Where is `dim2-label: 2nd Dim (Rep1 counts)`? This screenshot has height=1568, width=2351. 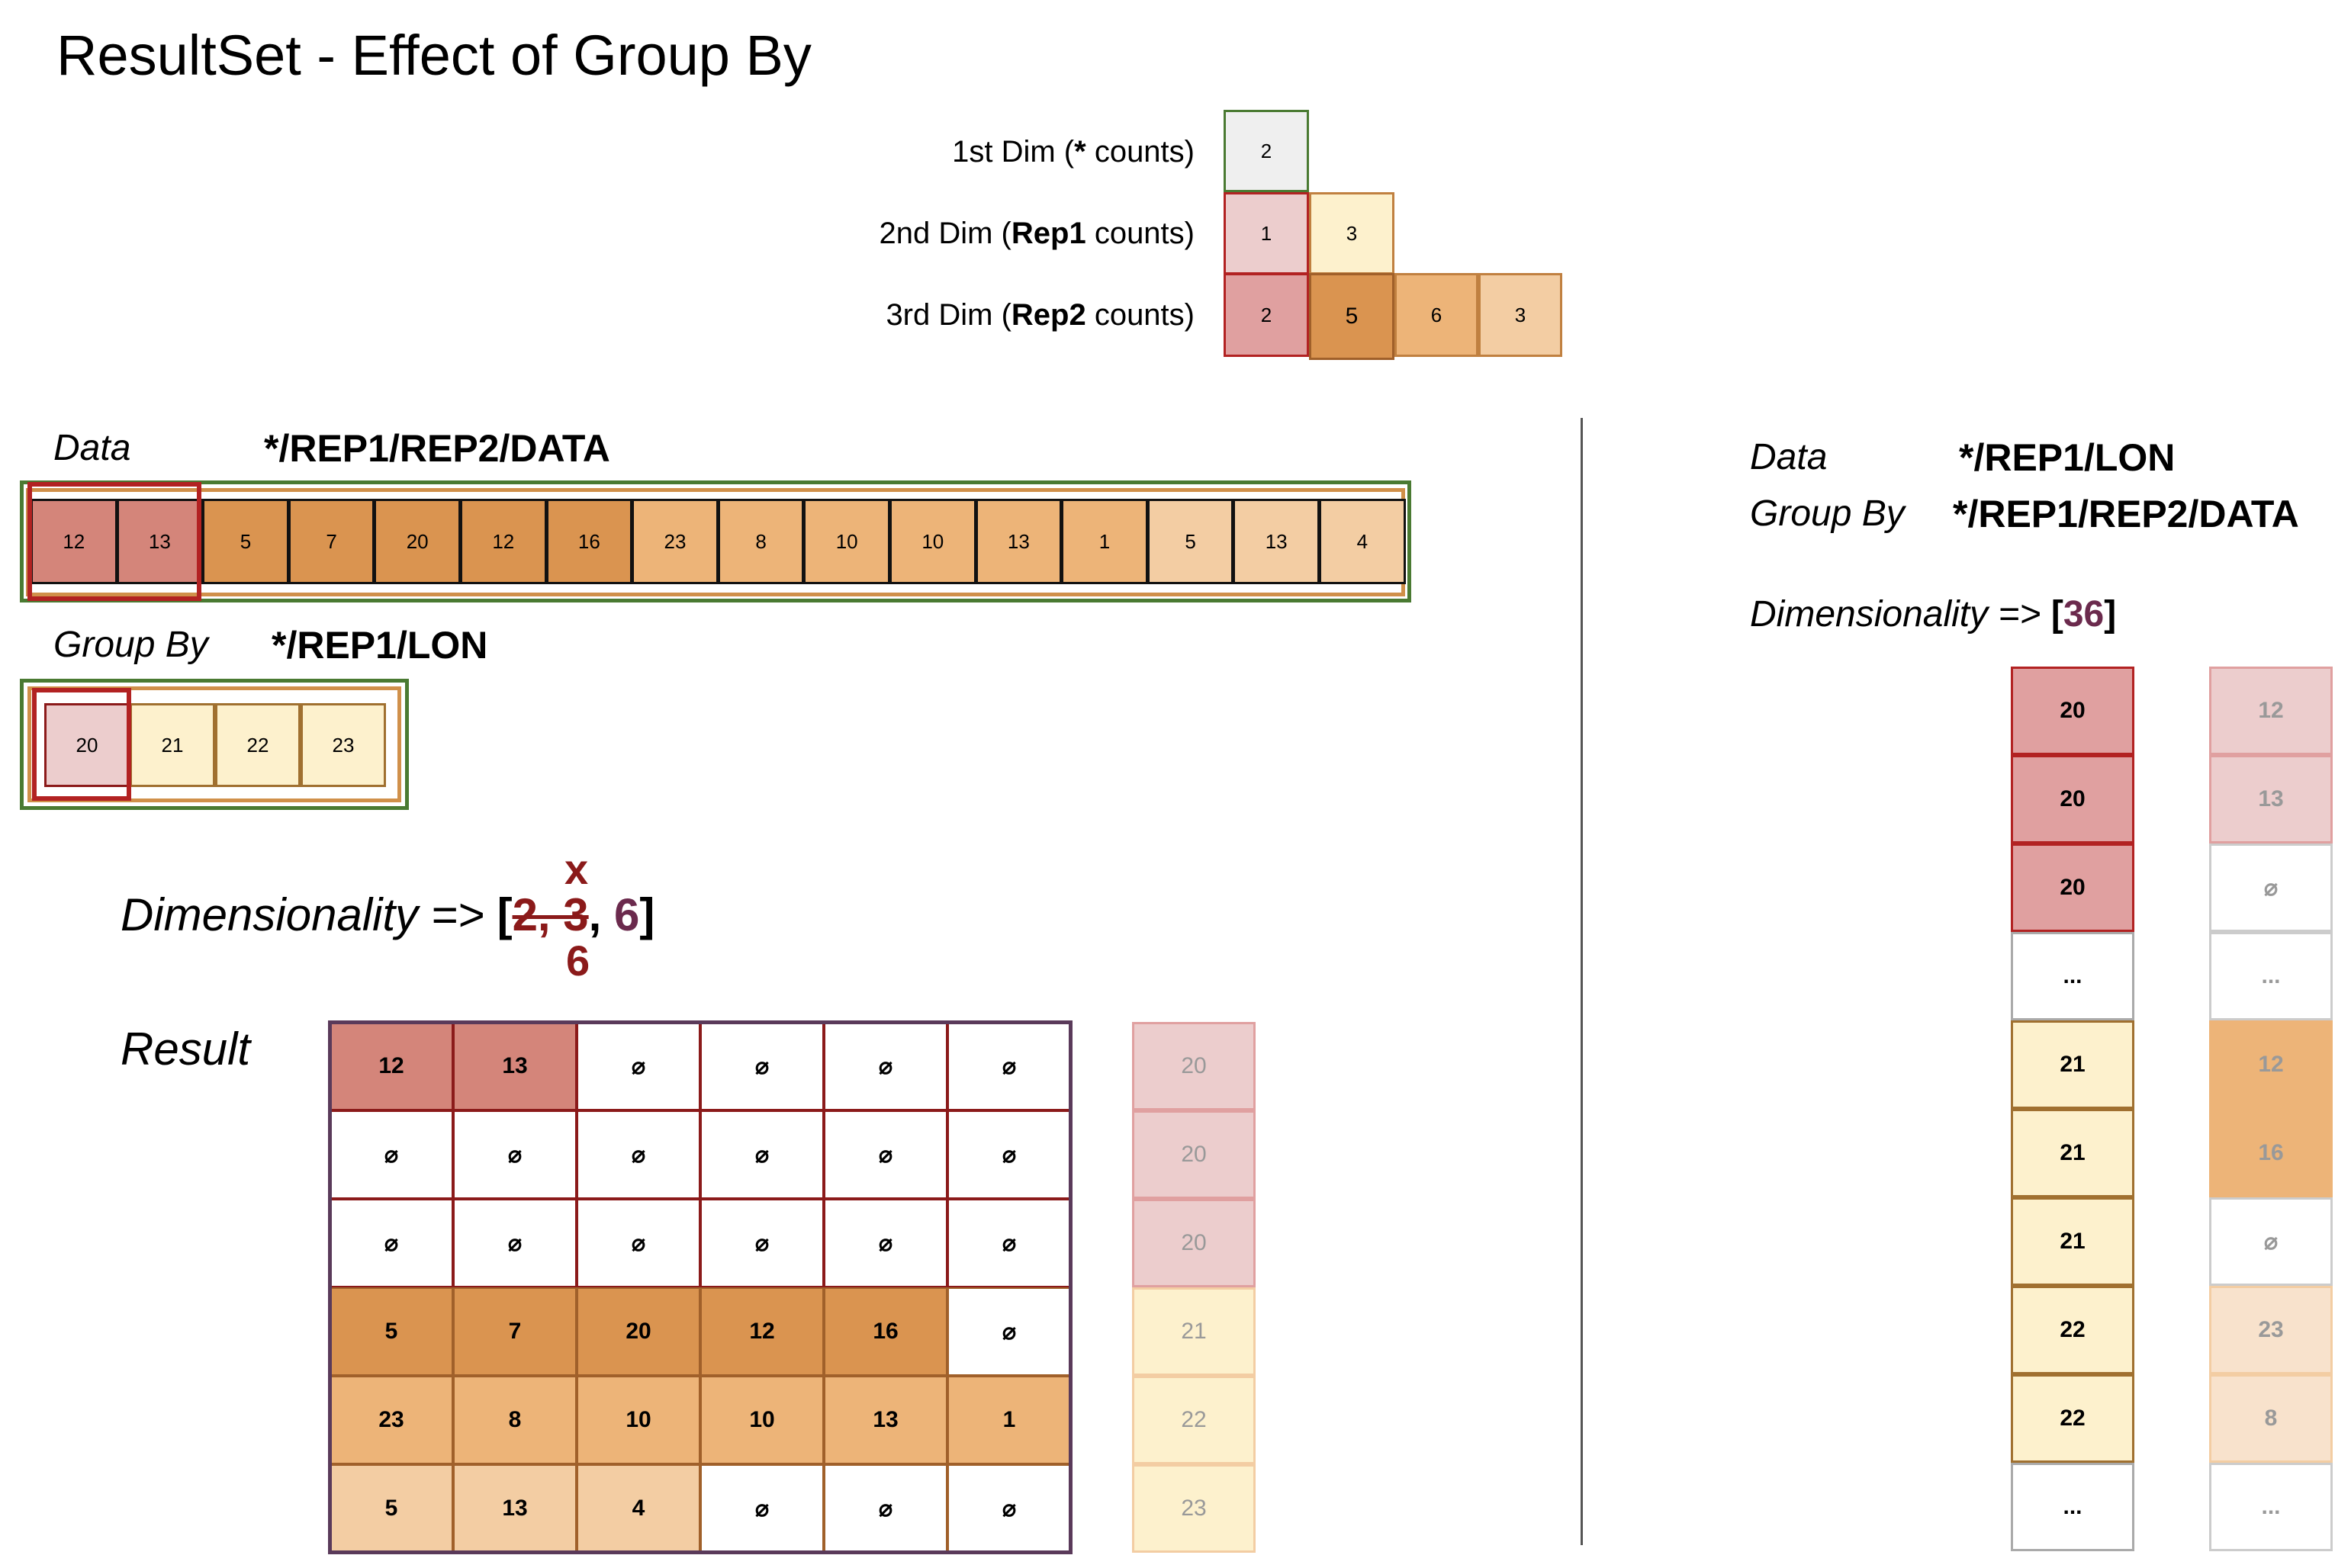
dim2-label: 2nd Dim (Rep1 counts) is located at coordinates (1037, 233).